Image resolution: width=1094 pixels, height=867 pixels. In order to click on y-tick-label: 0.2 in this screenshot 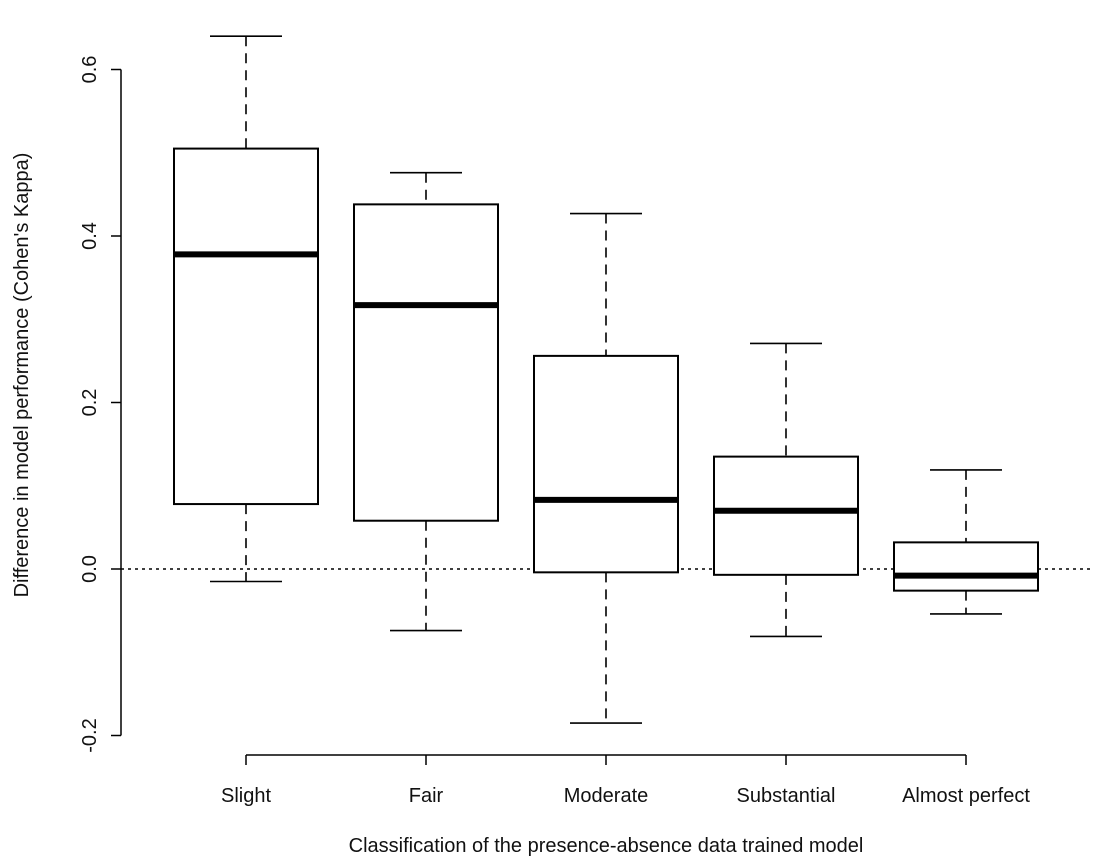, I will do `click(90, 403)`.